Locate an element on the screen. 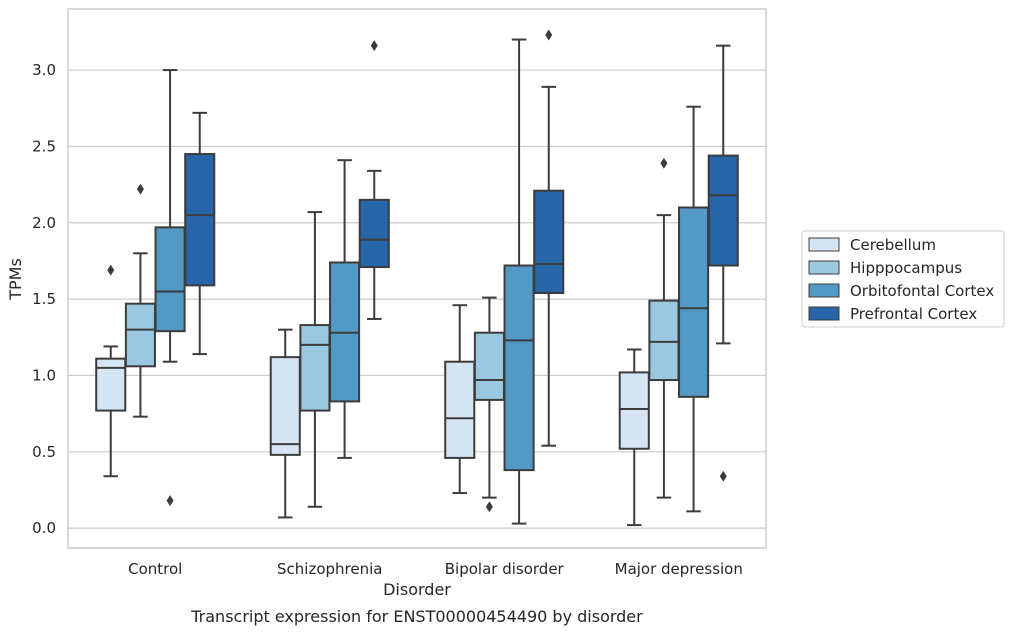 This screenshot has height=634, width=1014. x-tick-label: Bipolar disorder is located at coordinates (505, 569).